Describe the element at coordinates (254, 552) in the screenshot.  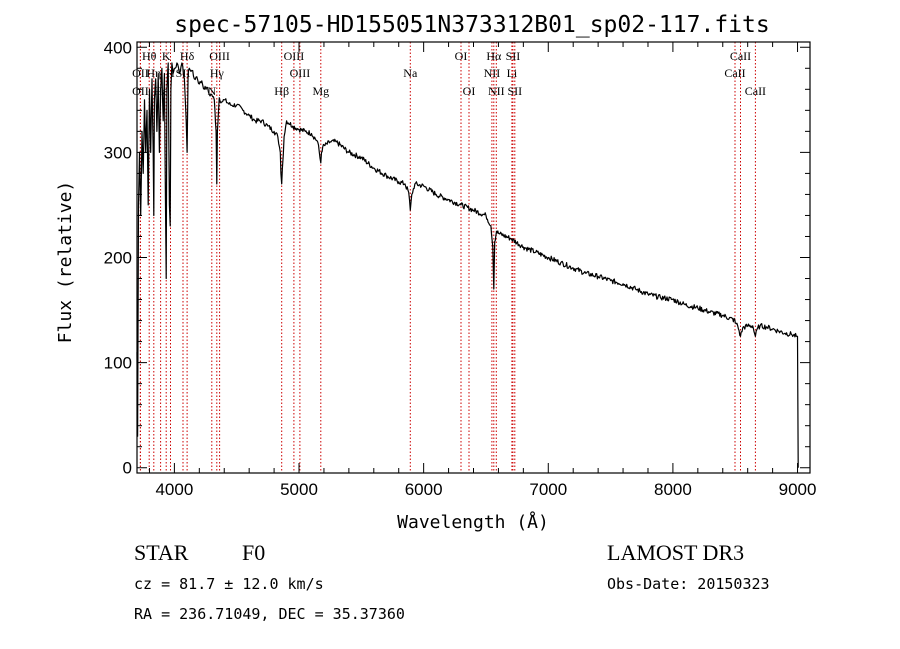
I see `spectral-subclass: F0` at that location.